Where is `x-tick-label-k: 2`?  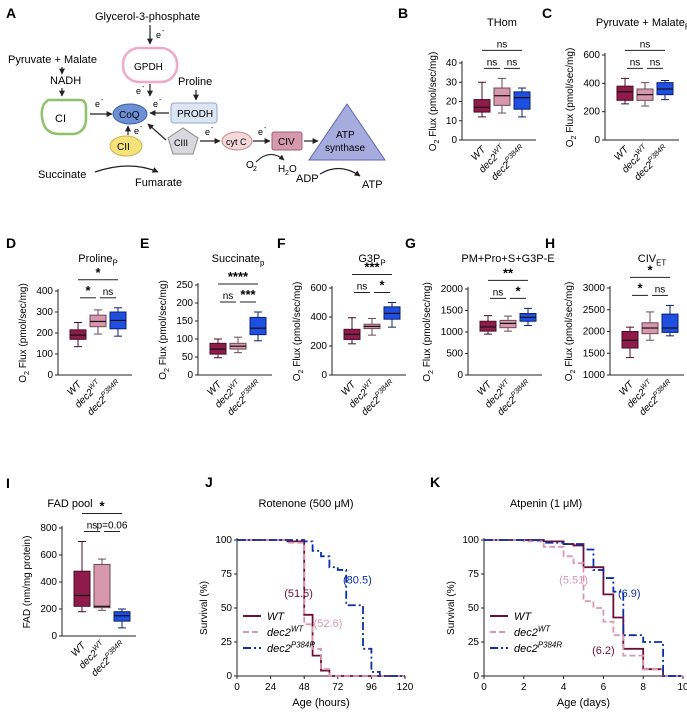
x-tick-label-k: 2 is located at coordinates (524, 687).